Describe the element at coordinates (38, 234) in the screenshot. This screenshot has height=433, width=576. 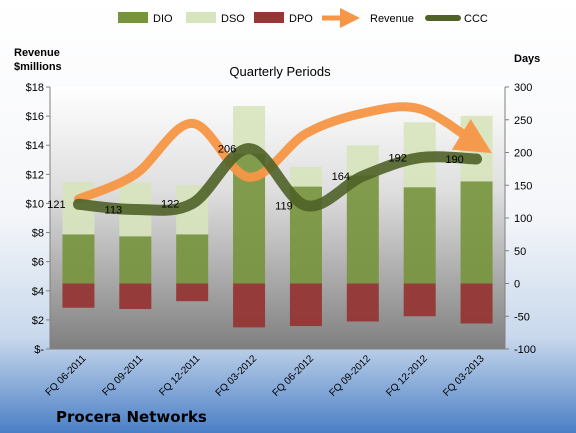
I see `left-tick-label: $8` at that location.